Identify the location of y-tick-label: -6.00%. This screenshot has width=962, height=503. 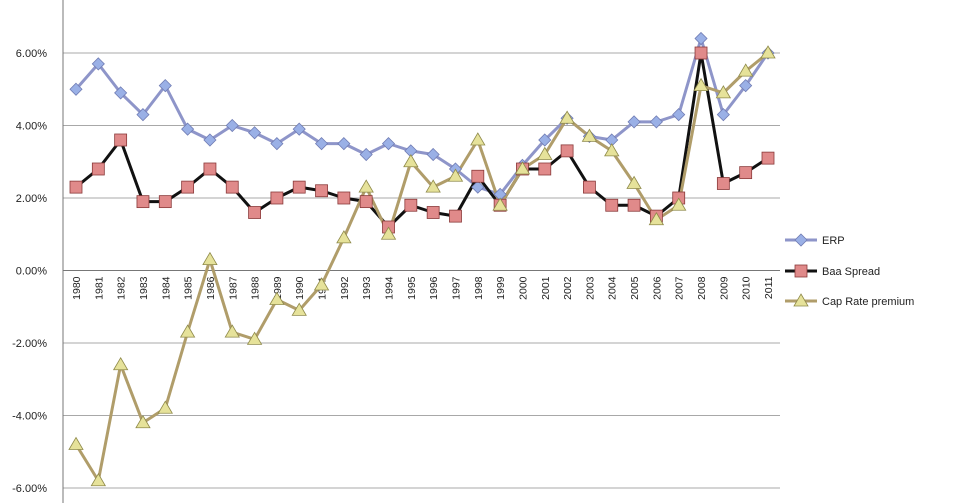
(29, 489).